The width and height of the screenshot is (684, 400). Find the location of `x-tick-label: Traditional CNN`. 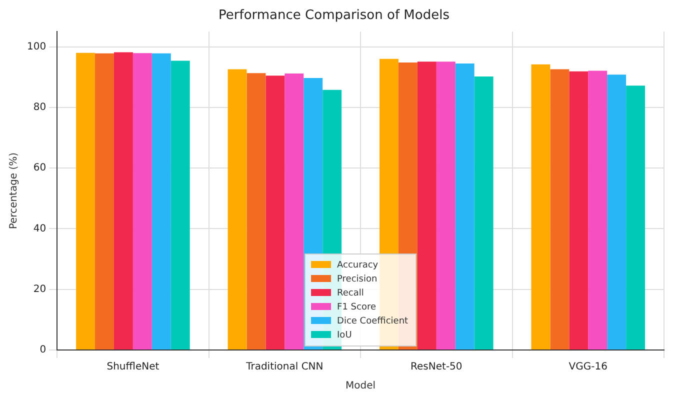

x-tick-label: Traditional CNN is located at coordinates (284, 367).